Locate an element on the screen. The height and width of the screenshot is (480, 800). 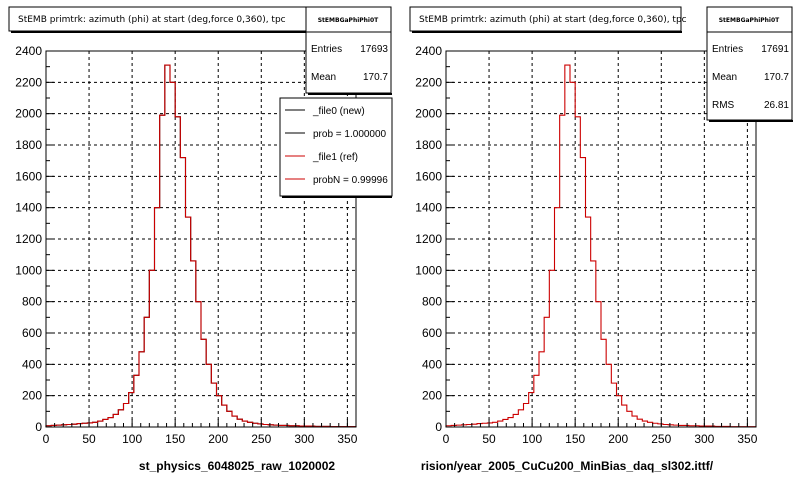
stats-entries-value: 17693 is located at coordinates (374, 49).